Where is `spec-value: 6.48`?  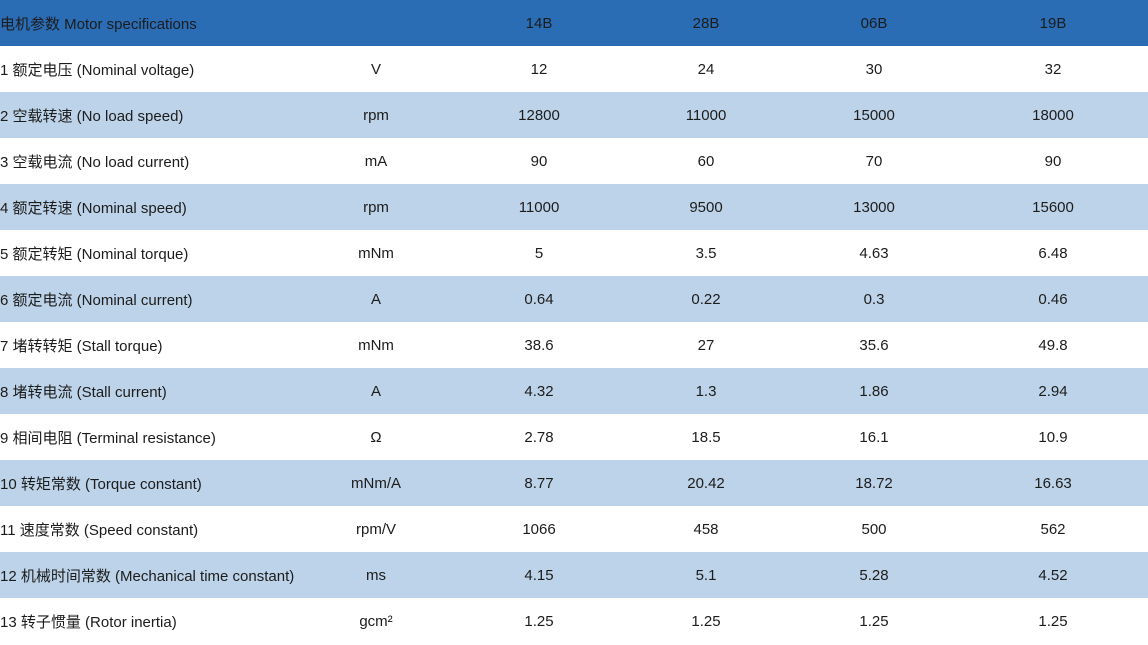
spec-value: 6.48 is located at coordinates (1053, 253).